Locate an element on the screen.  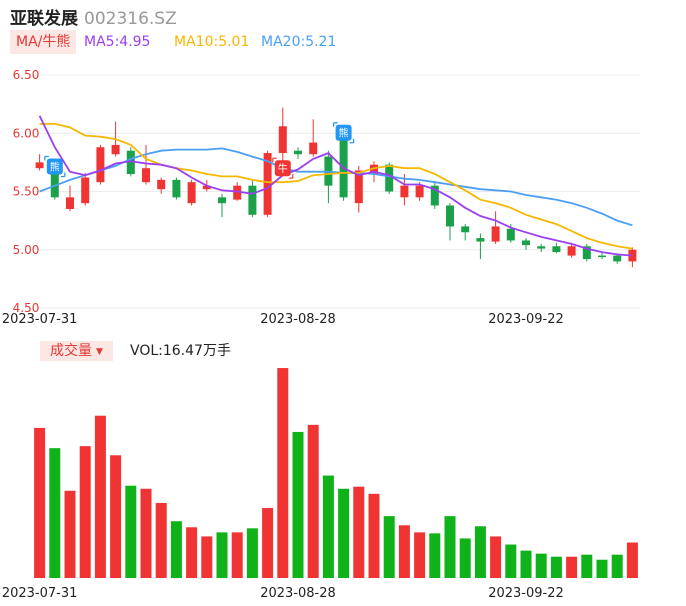
marker-label: 熊 is located at coordinates (344, 133).